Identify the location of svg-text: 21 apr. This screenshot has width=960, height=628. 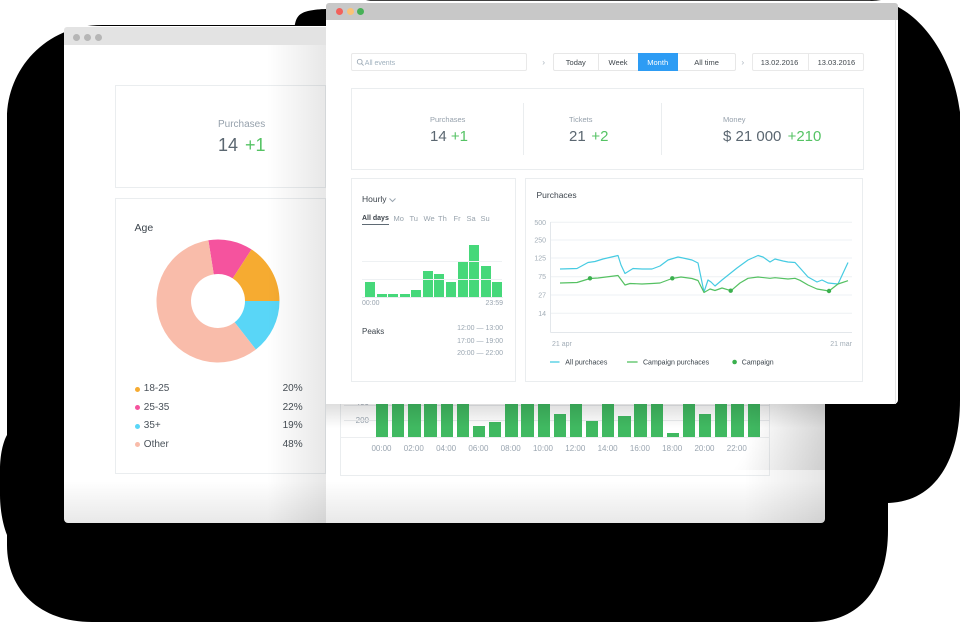
(562, 344).